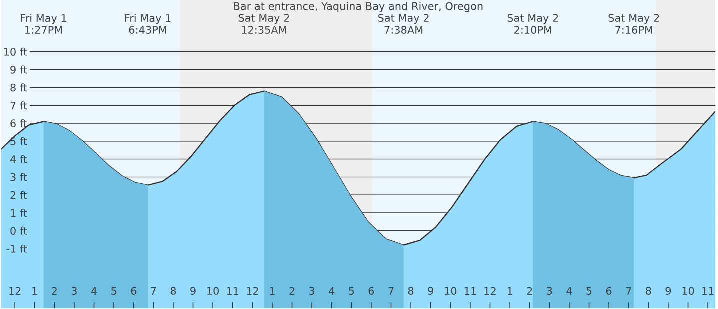  What do you see at coordinates (19, 159) in the screenshot?
I see `y-tick-label: 4 ft` at bounding box center [19, 159].